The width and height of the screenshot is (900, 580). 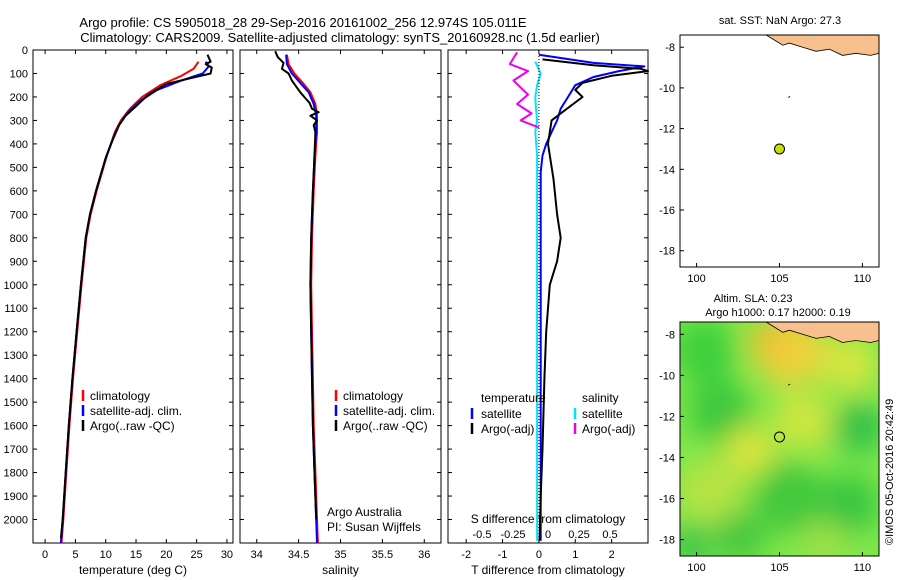 I want to click on y-tick-label: 700, so click(x=19, y=215).